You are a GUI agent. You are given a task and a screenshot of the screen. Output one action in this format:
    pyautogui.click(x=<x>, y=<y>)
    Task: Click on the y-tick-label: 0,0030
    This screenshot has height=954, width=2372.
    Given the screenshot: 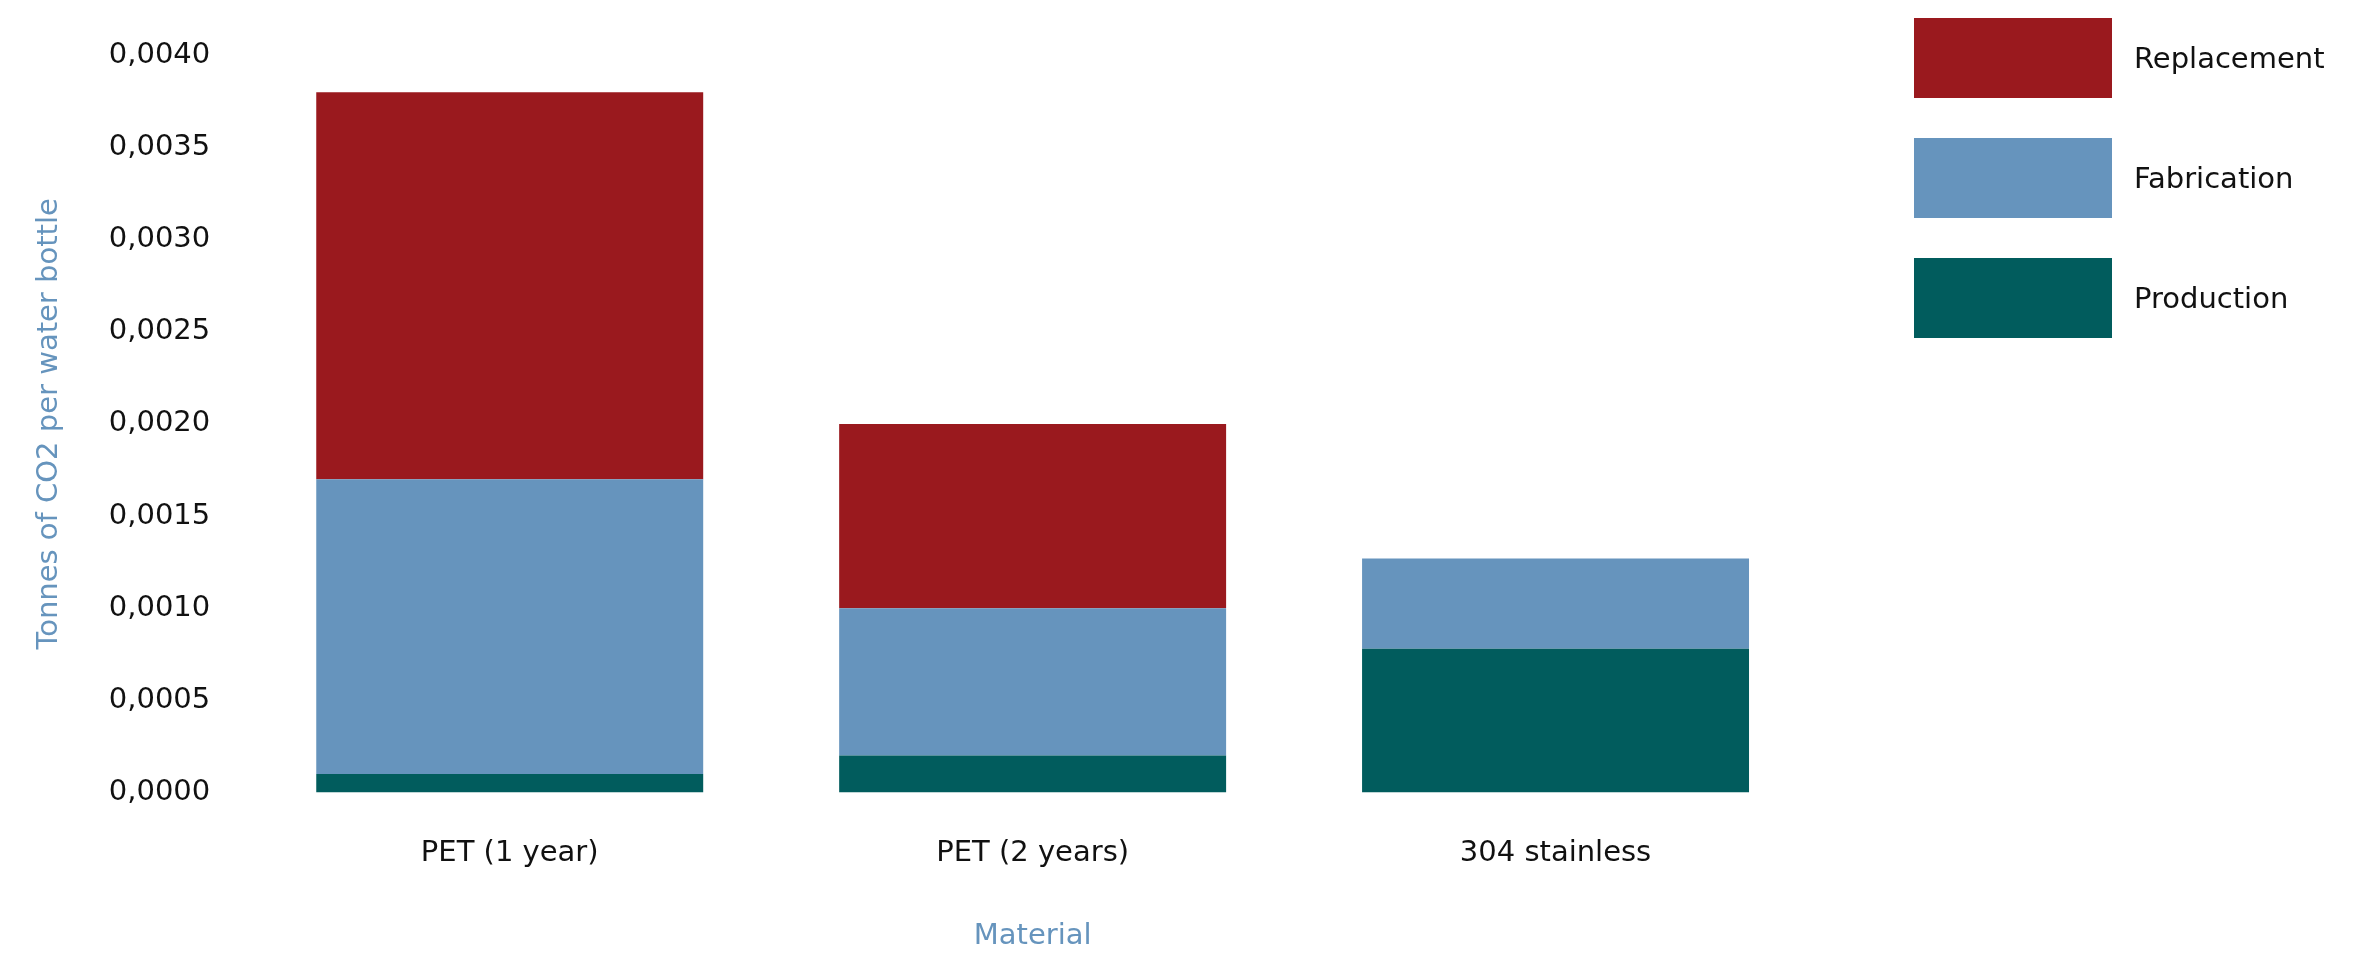 What is the action you would take?
    pyautogui.click(x=159, y=237)
    